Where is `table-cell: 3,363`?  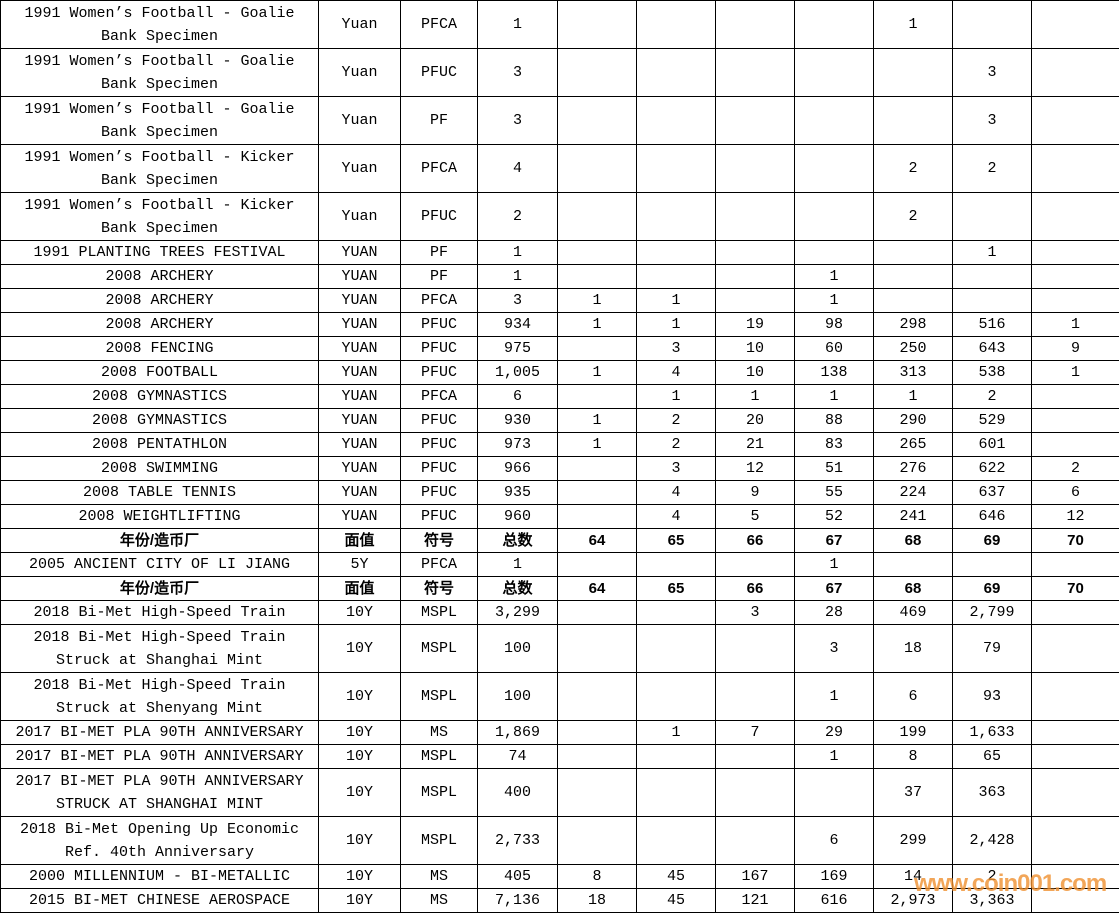 table-cell: 3,363 is located at coordinates (992, 900).